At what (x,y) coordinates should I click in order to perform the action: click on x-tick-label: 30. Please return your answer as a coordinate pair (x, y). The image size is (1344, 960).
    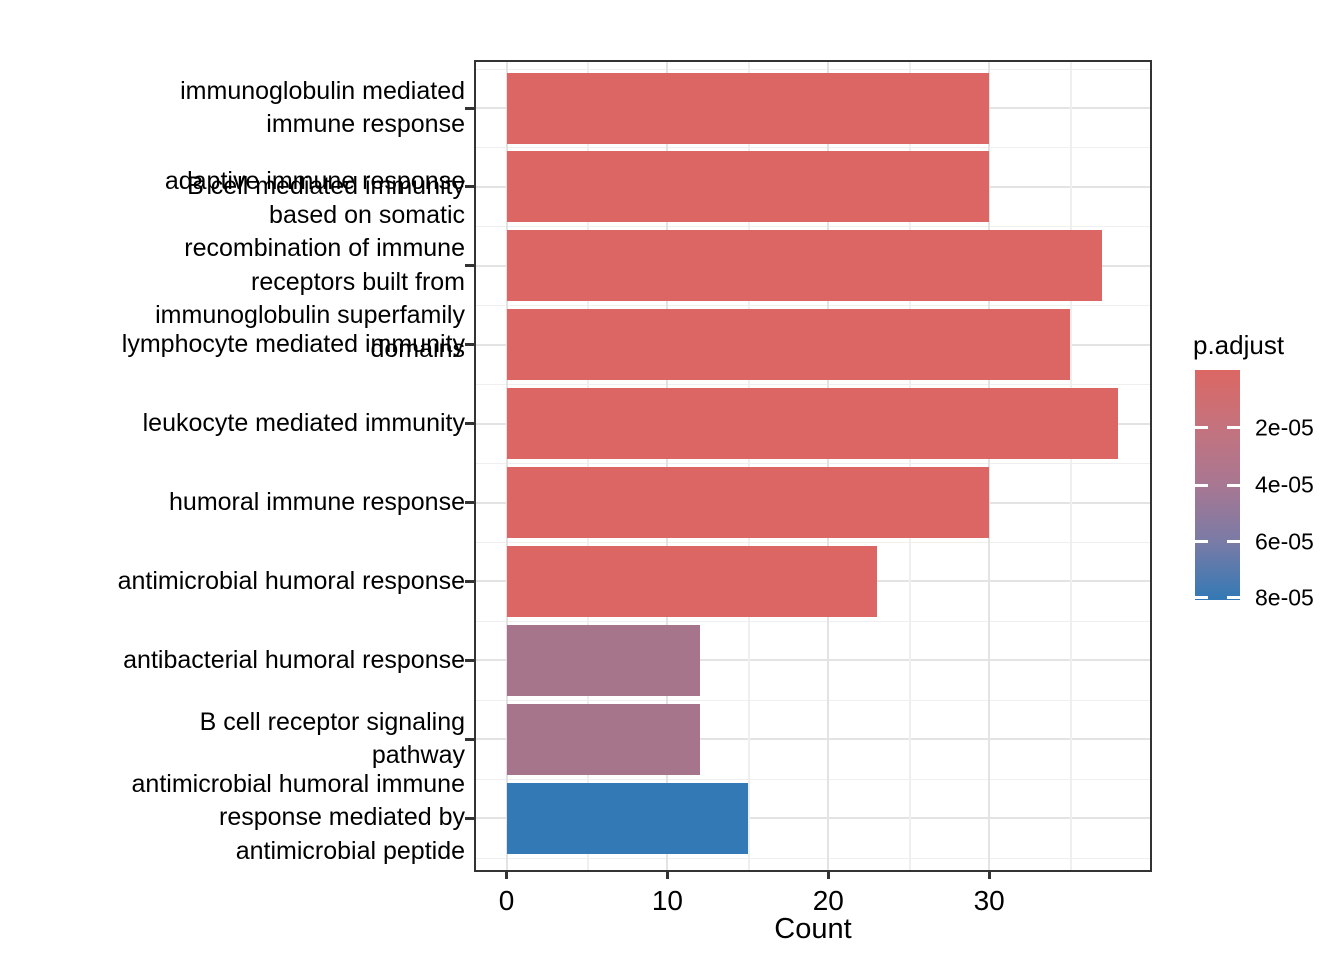
    Looking at the image, I should click on (989, 900).